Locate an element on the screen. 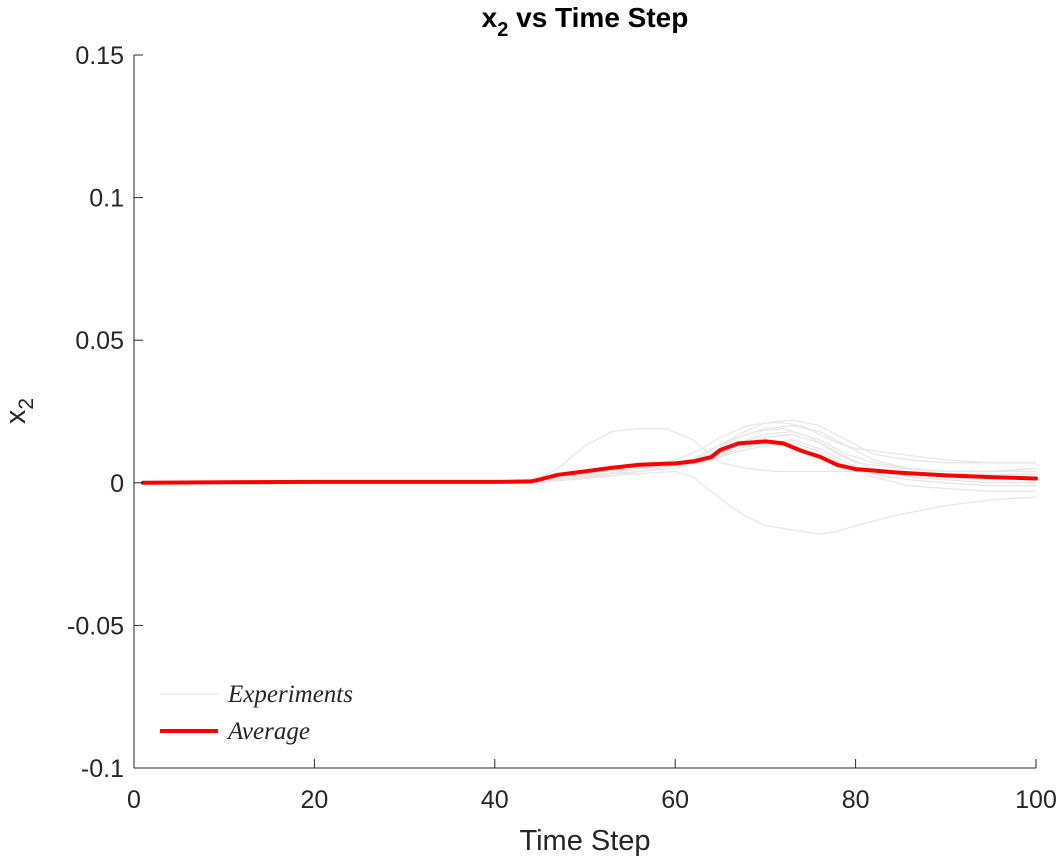  chart-title: x2 vs Time Step is located at coordinates (585, 21).